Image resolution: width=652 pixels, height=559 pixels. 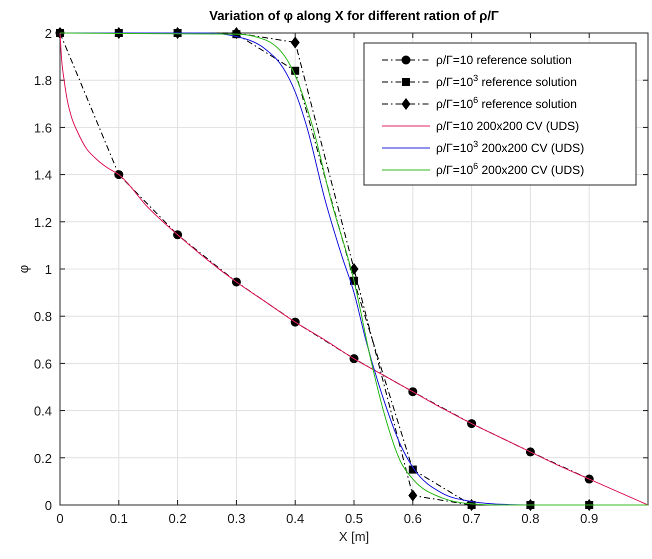 What do you see at coordinates (413, 518) in the screenshot?
I see `x-tick-label: 0.6` at bounding box center [413, 518].